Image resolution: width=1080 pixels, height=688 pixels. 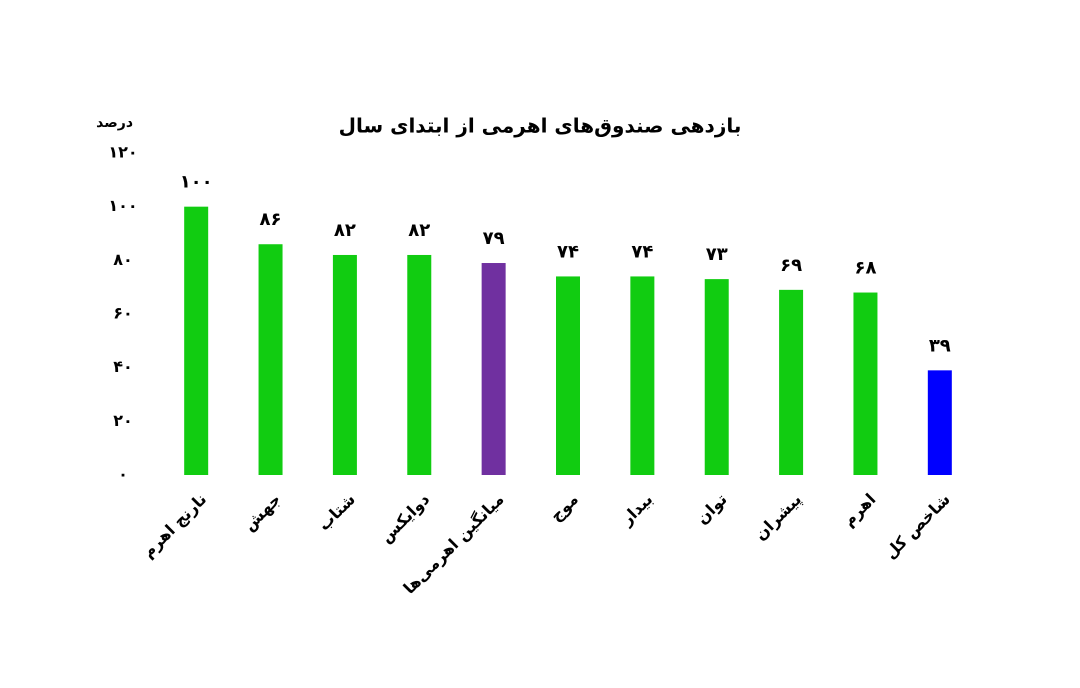 I want to click on y-tick-label: ۱۰۰, so click(x=122, y=205).